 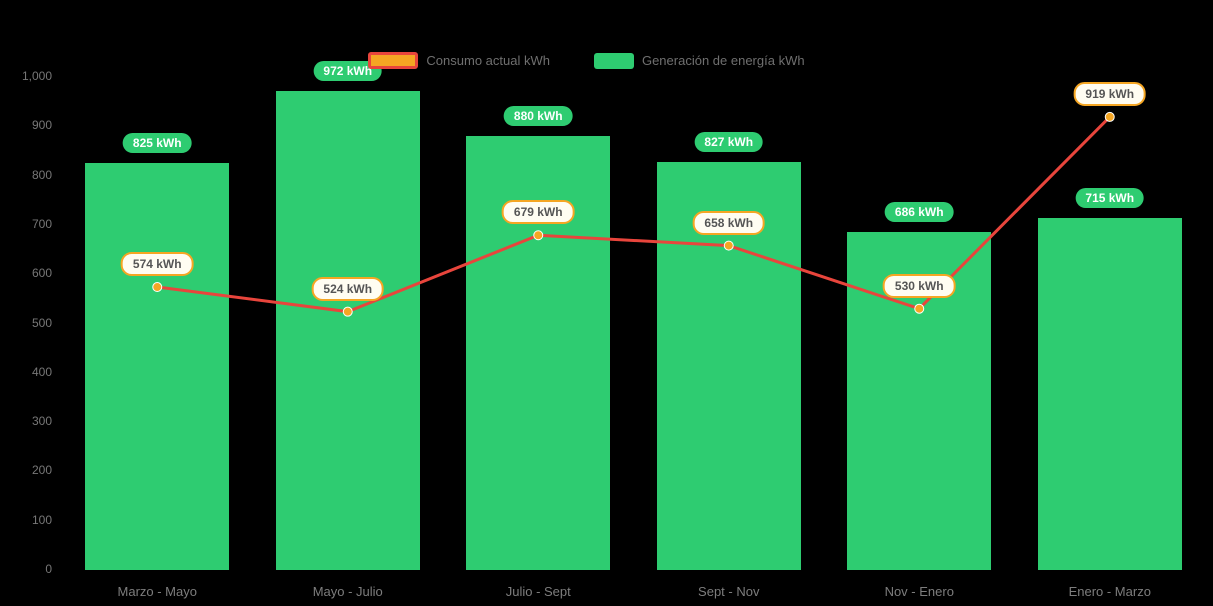 I want to click on y-axis-tick-label: 700, so click(x=41, y=223).